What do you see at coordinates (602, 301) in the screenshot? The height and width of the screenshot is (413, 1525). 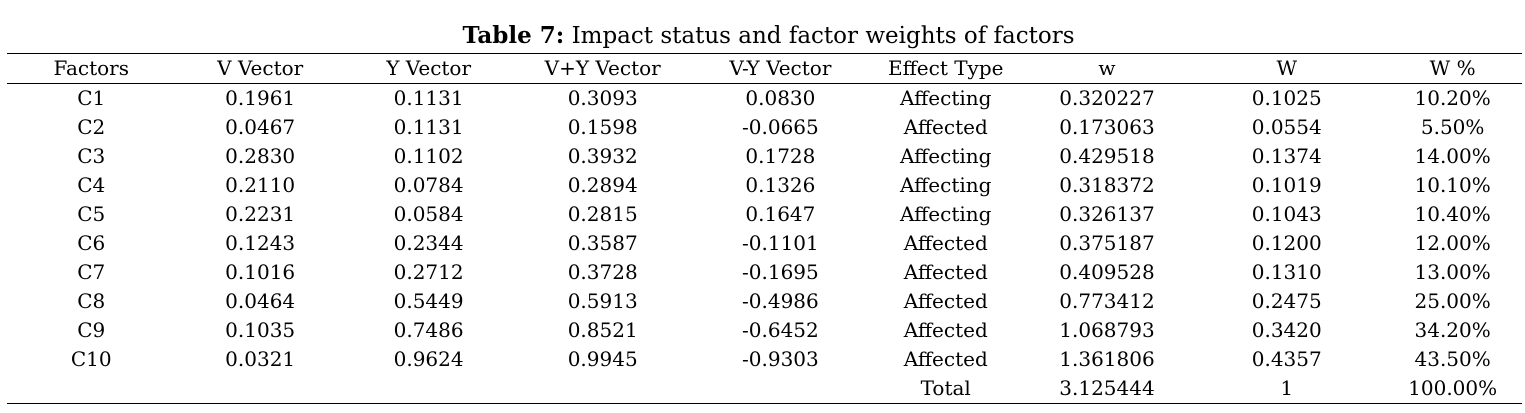 I see `v-plus-y-cell: 0.5913` at bounding box center [602, 301].